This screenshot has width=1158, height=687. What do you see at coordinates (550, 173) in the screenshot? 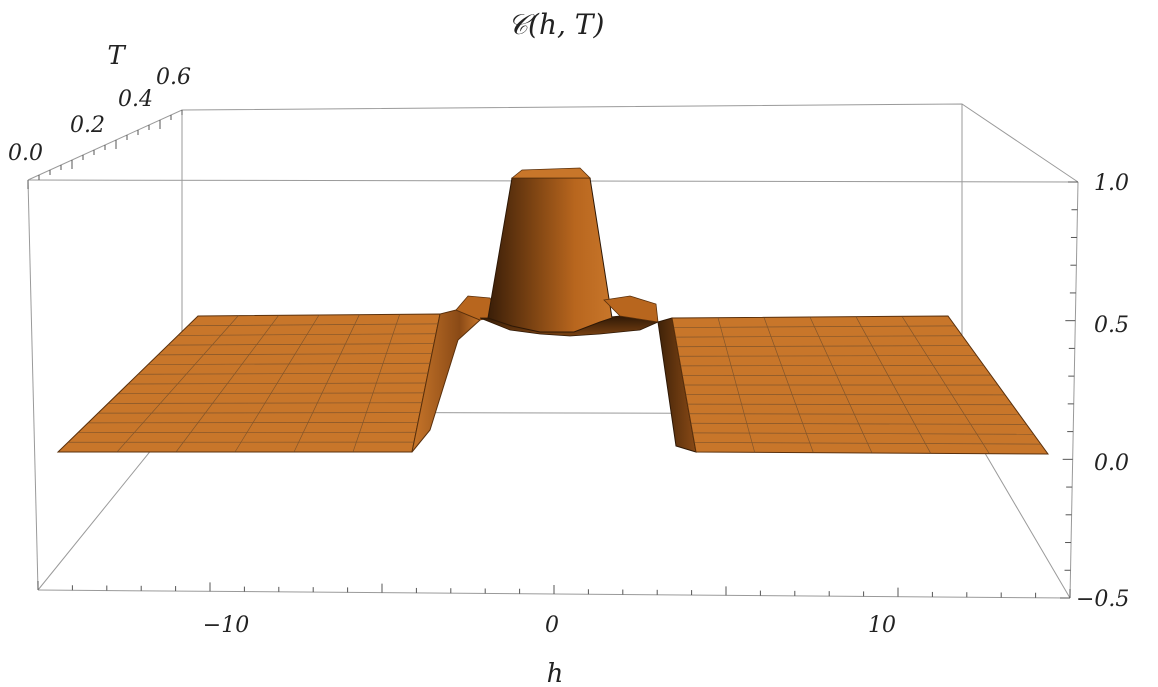
I see `peak-cap` at bounding box center [550, 173].